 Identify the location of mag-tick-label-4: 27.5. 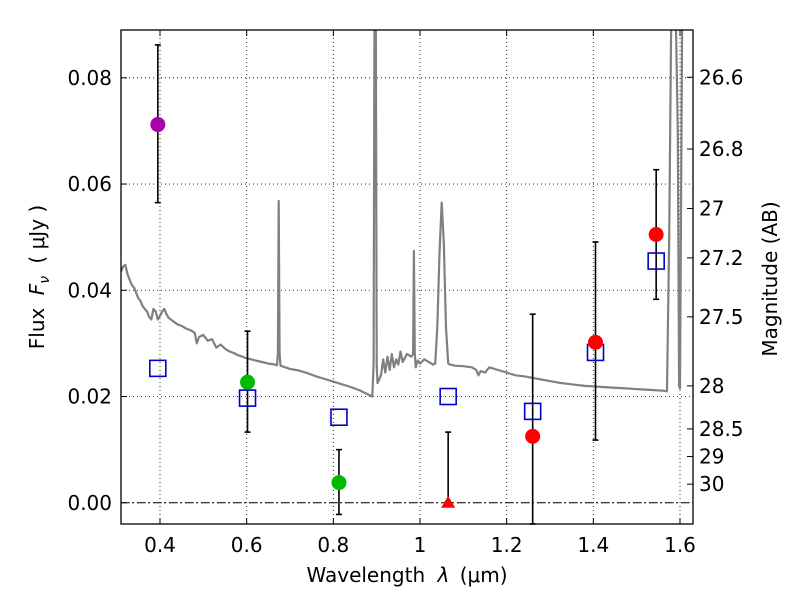
(721, 317).